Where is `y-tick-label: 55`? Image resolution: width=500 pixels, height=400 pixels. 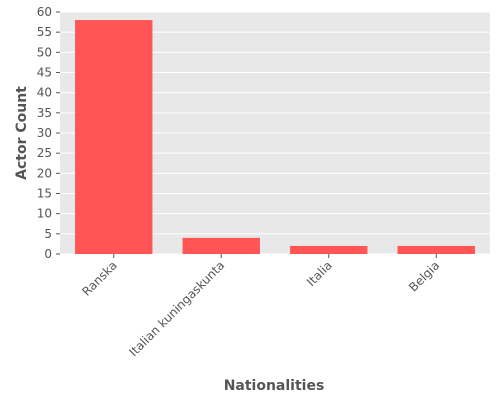 y-tick-label: 55 is located at coordinates (44, 32).